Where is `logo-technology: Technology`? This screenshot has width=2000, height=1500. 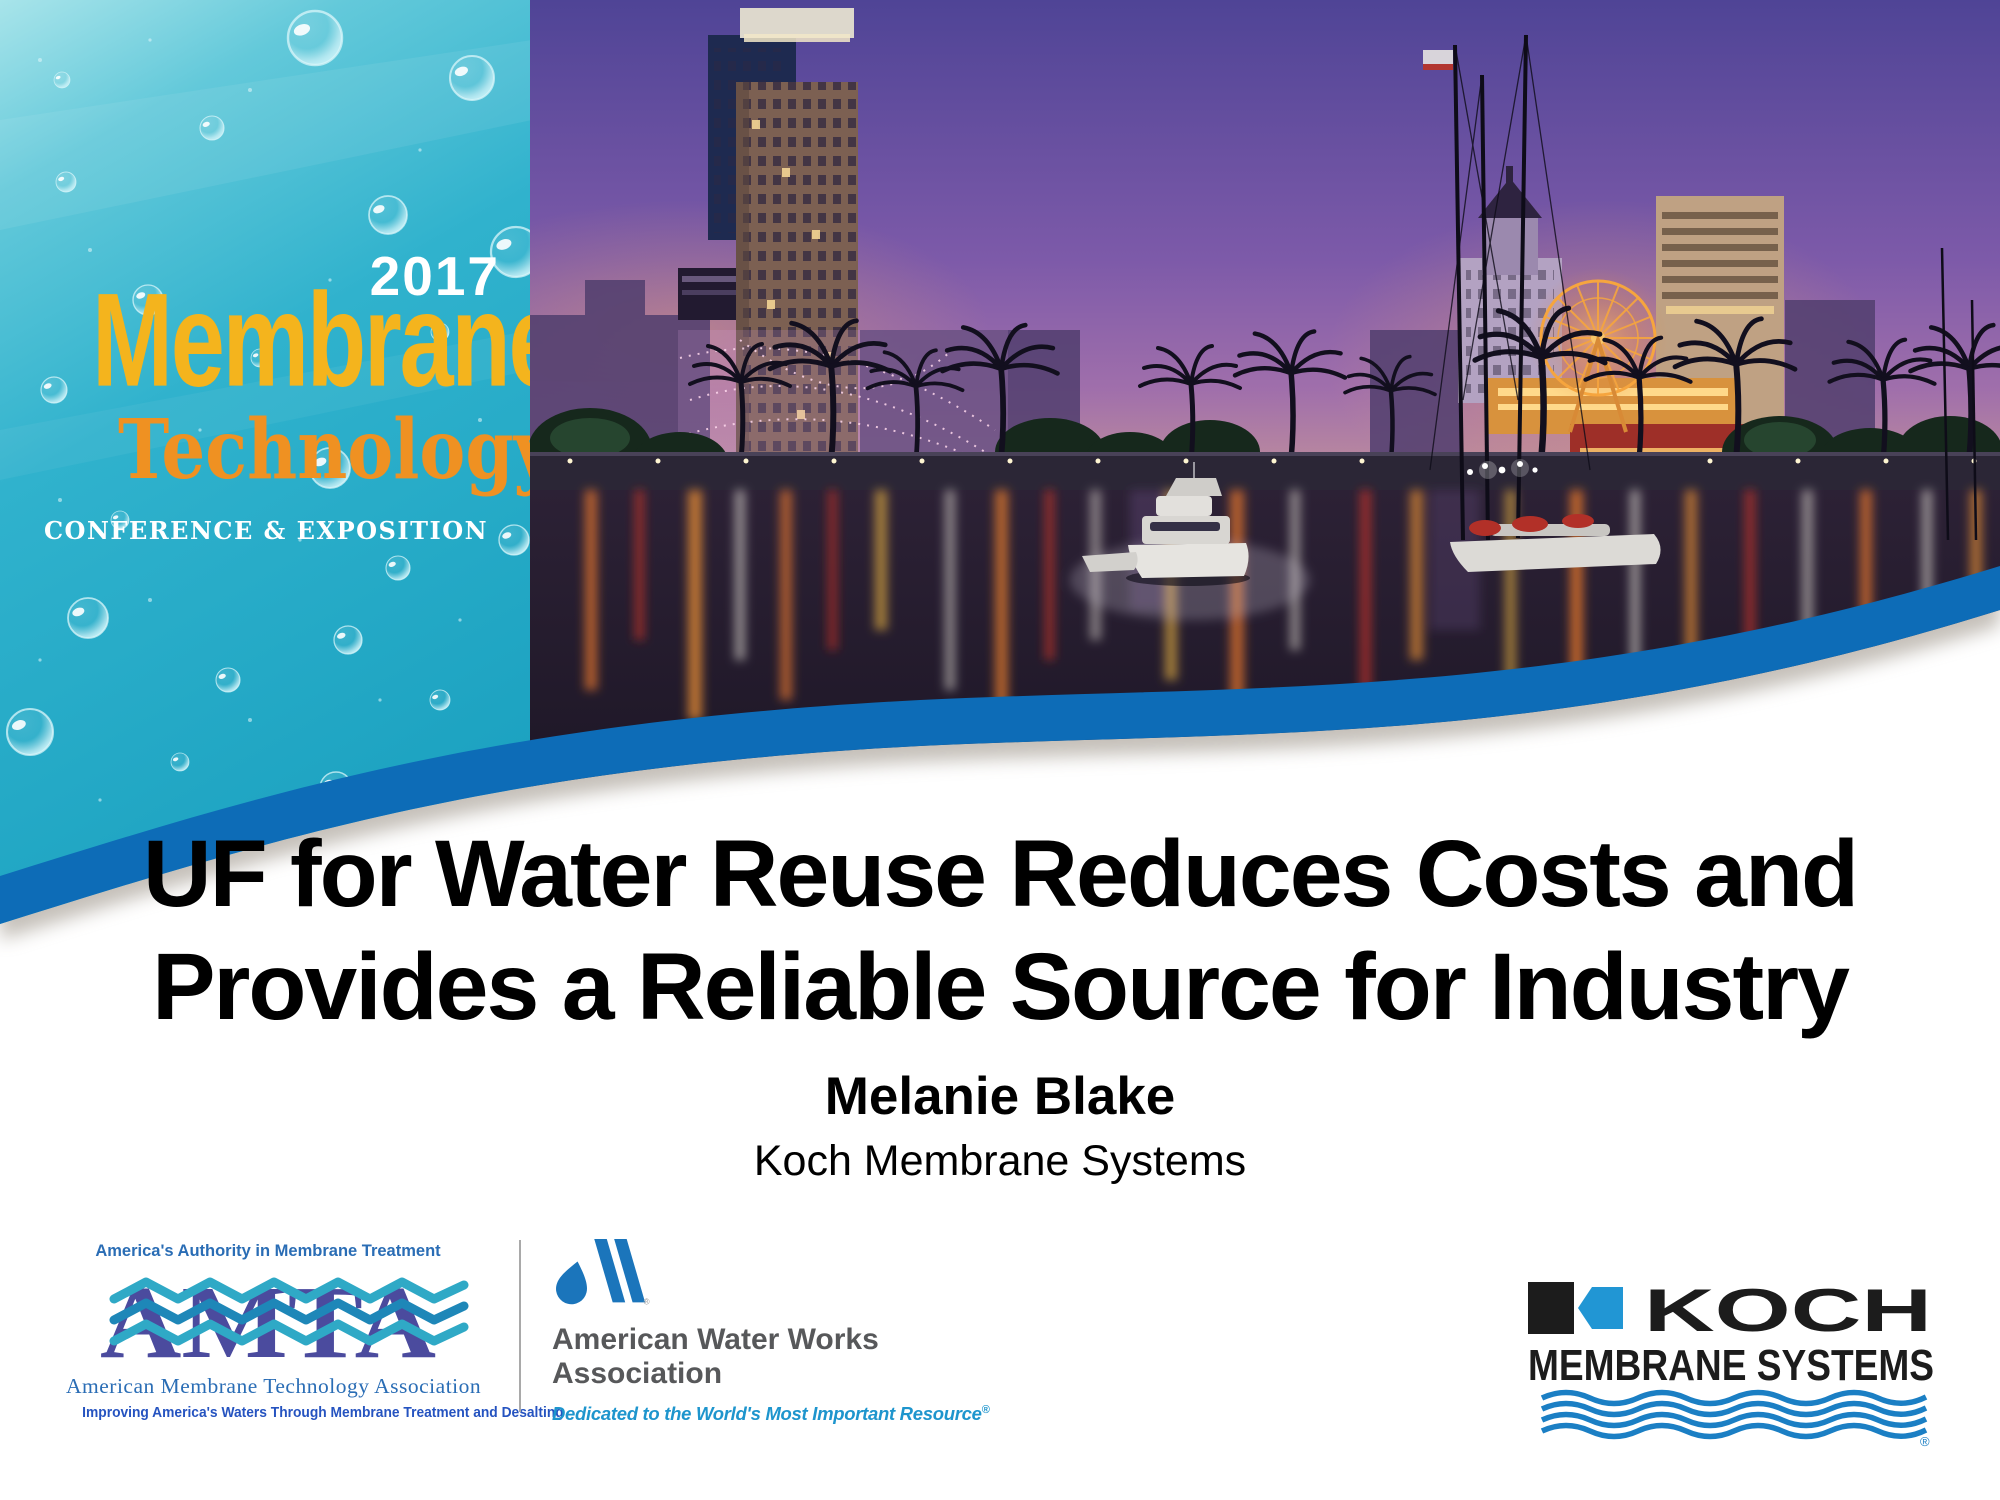
logo-technology: Technology is located at coordinates (336, 450).